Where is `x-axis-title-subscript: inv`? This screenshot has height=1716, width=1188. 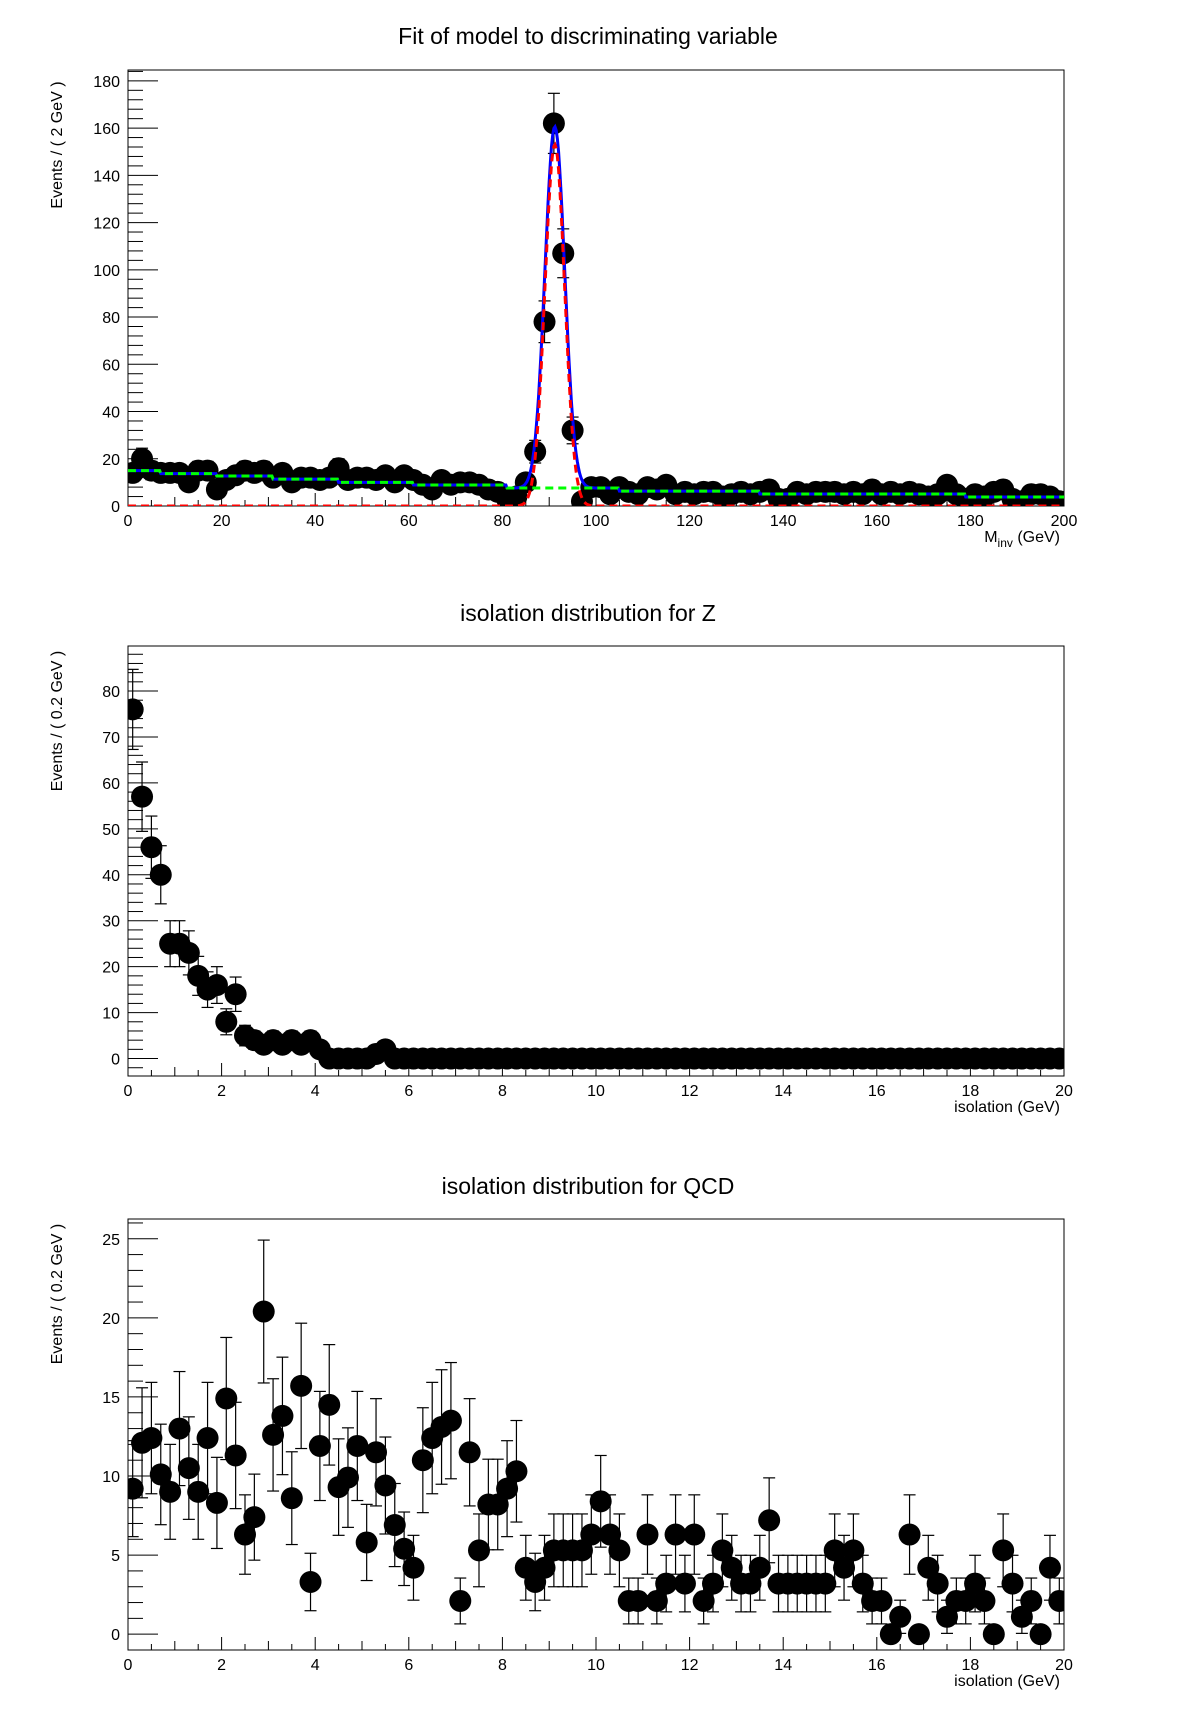 x-axis-title-subscript: inv is located at coordinates (1005, 543).